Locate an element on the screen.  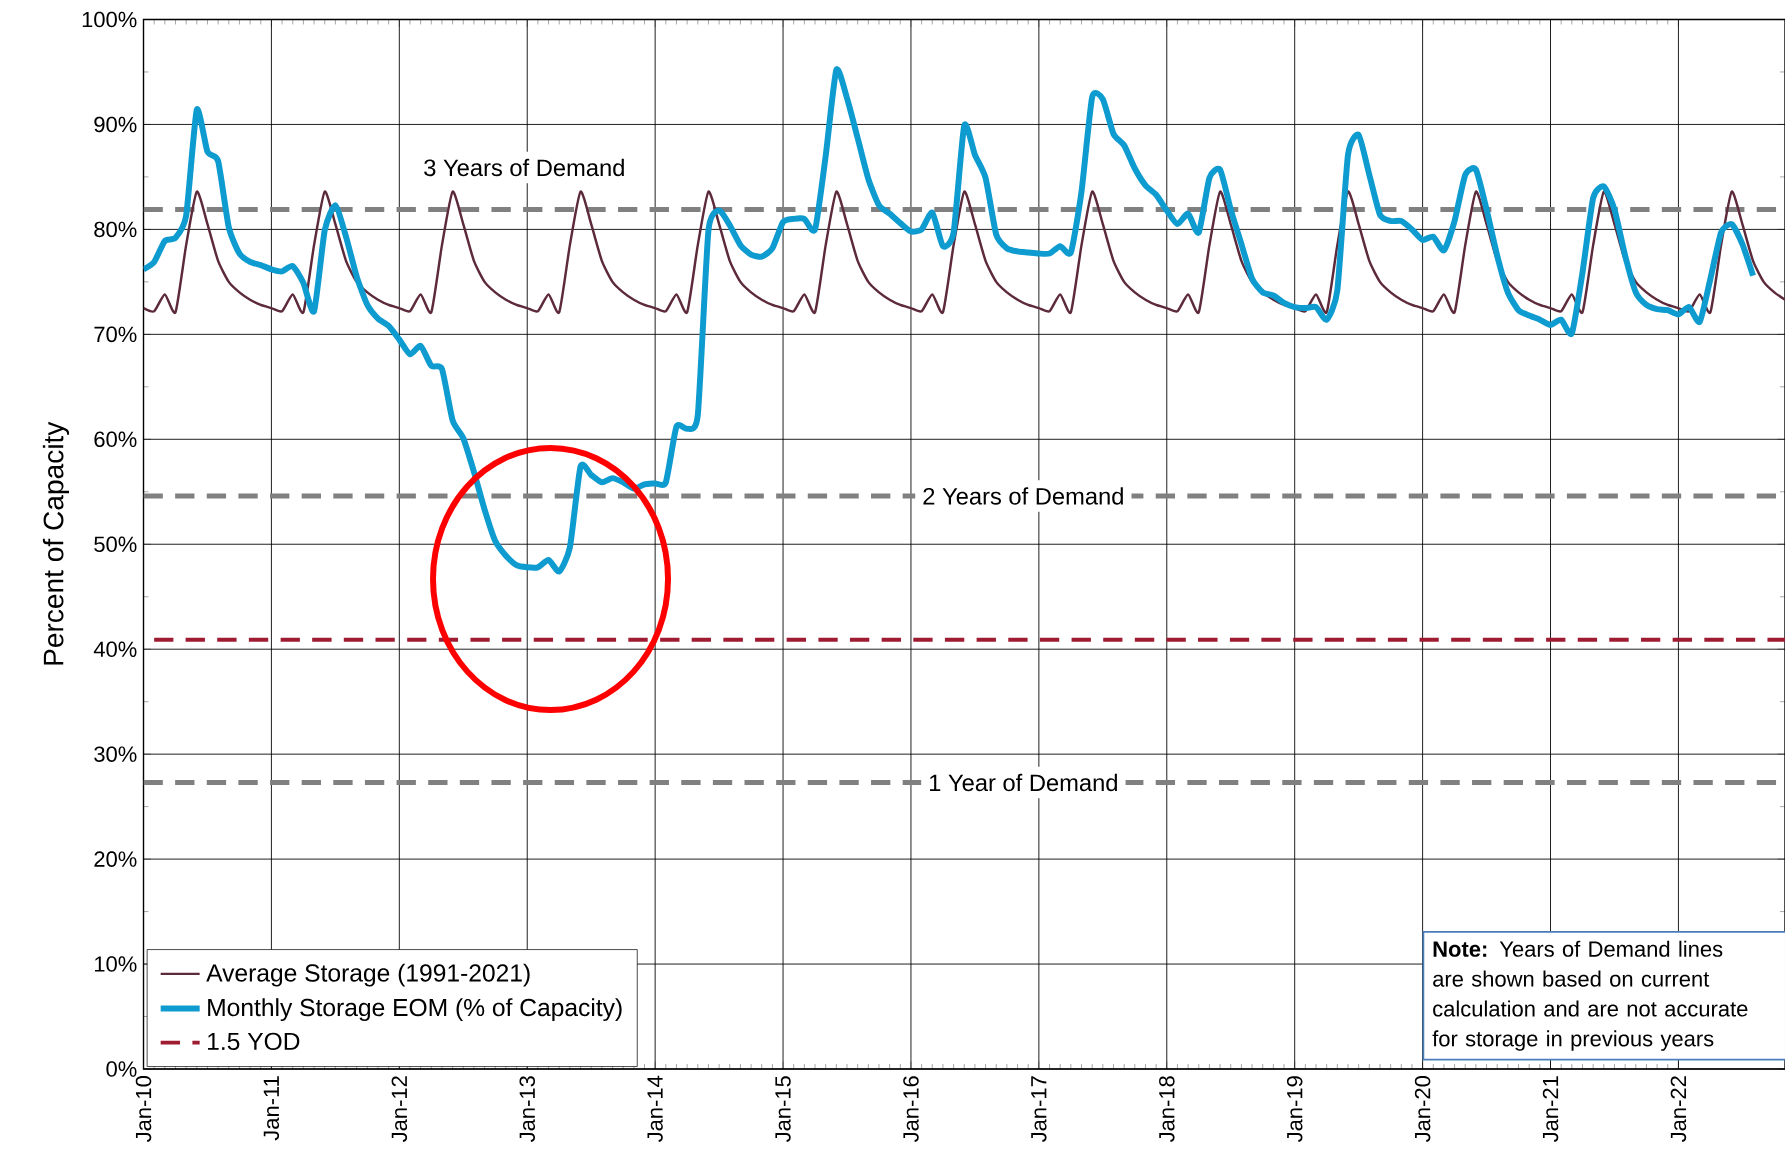
y-tick-label: 10% is located at coordinates (116, 964).